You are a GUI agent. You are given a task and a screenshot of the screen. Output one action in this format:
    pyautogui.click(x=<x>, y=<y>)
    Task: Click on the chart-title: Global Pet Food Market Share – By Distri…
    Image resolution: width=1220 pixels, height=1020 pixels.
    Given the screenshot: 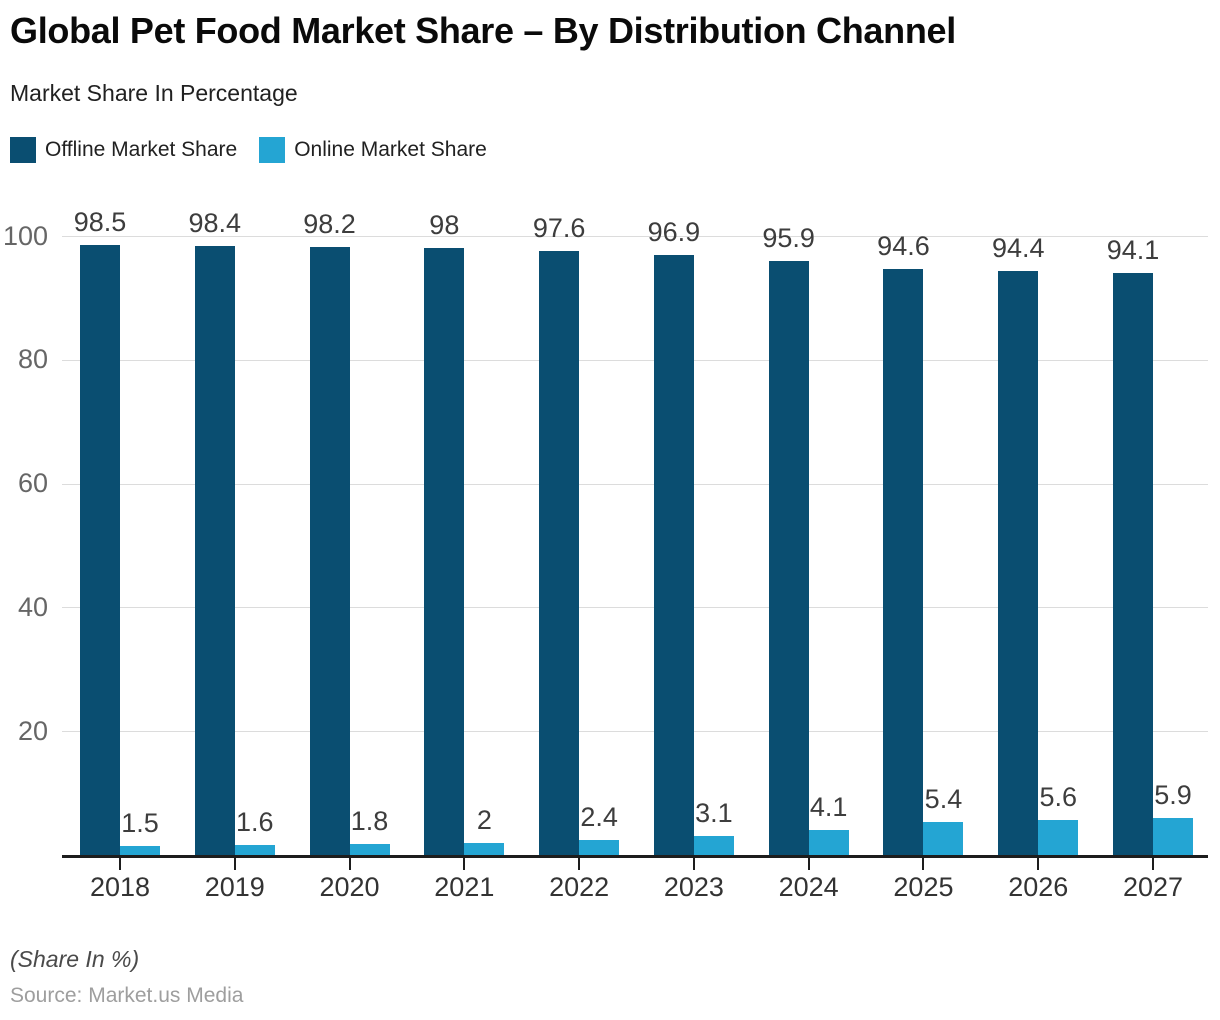 What is the action you would take?
    pyautogui.click(x=483, y=30)
    